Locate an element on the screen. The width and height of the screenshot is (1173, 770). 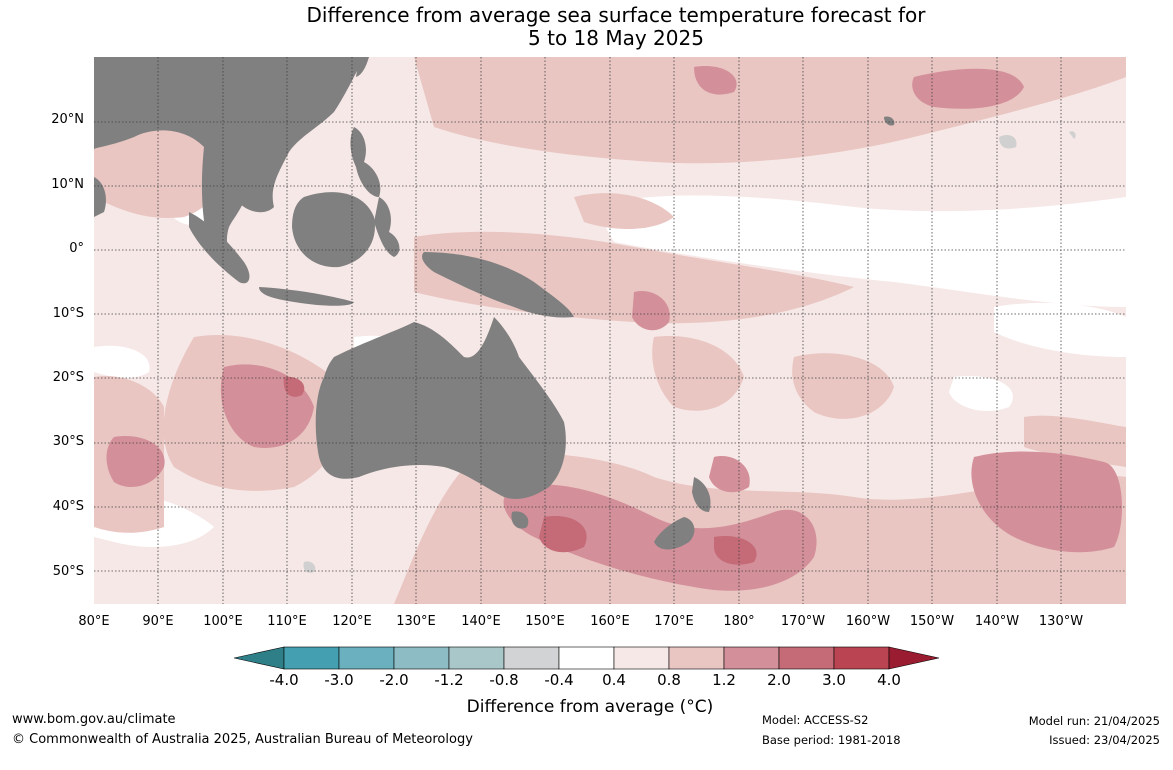
lat-label-20n: 20°N is located at coordinates (67, 119).